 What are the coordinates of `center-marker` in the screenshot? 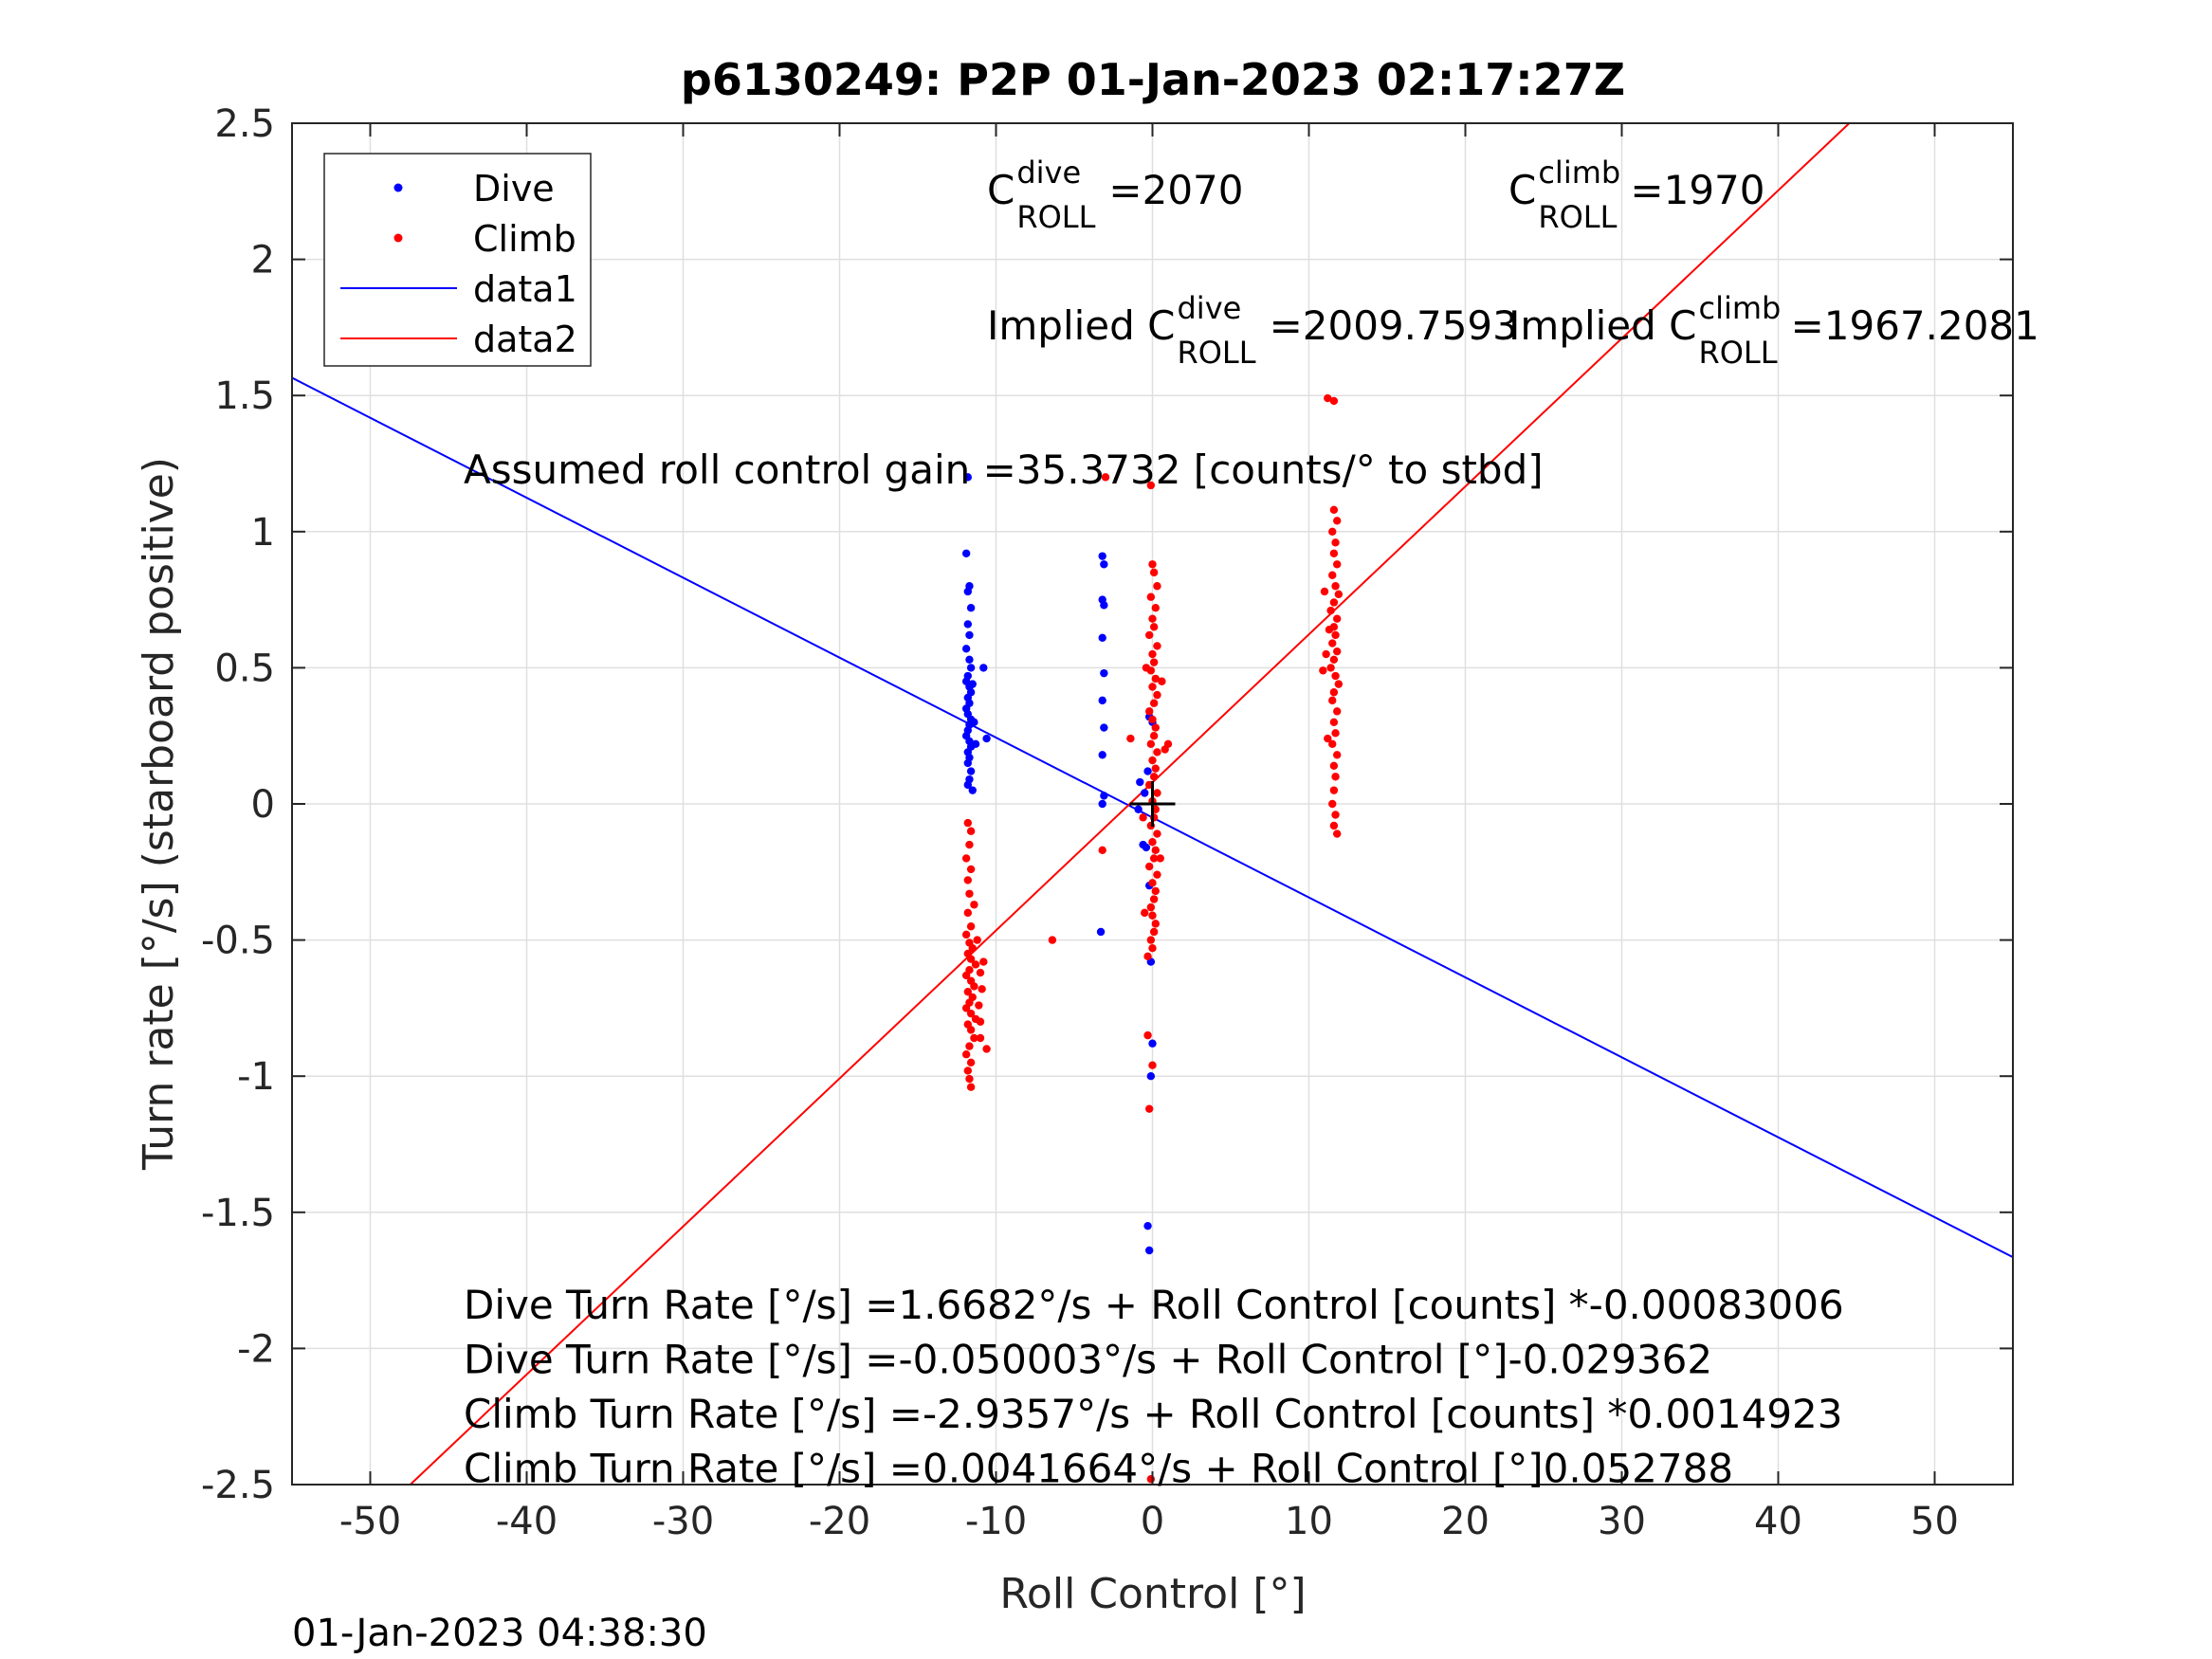 It's located at (1152, 804).